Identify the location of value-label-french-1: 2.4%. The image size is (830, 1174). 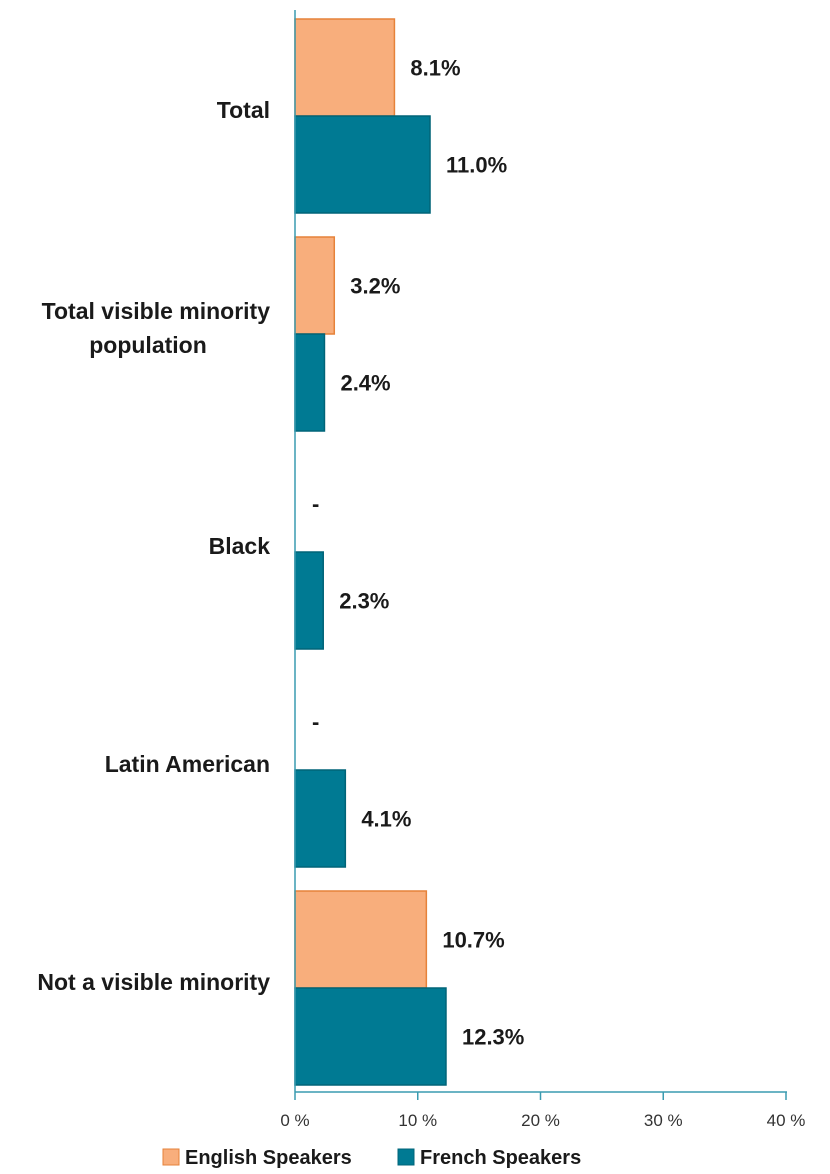
(365, 383).